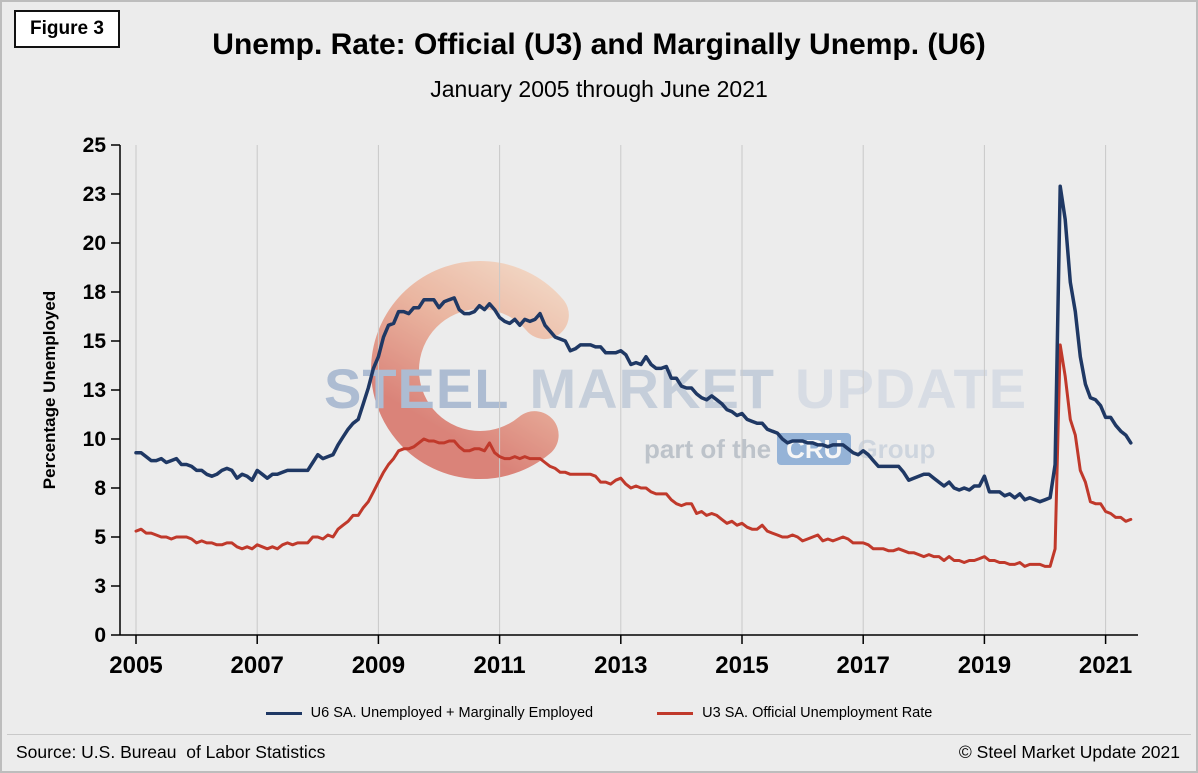  I want to click on y-tick-label: 23, so click(94, 194).